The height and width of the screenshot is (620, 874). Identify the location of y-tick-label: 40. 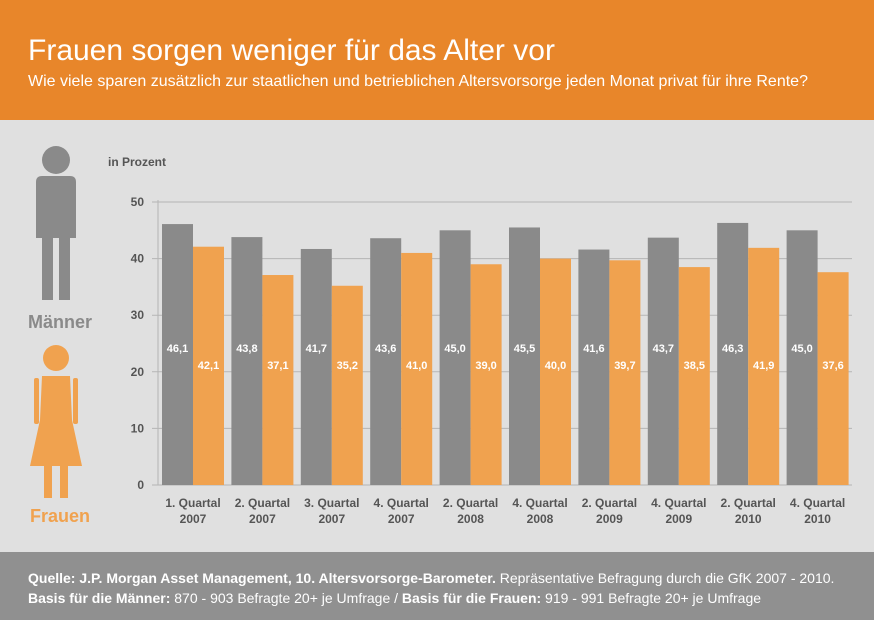
(138, 259).